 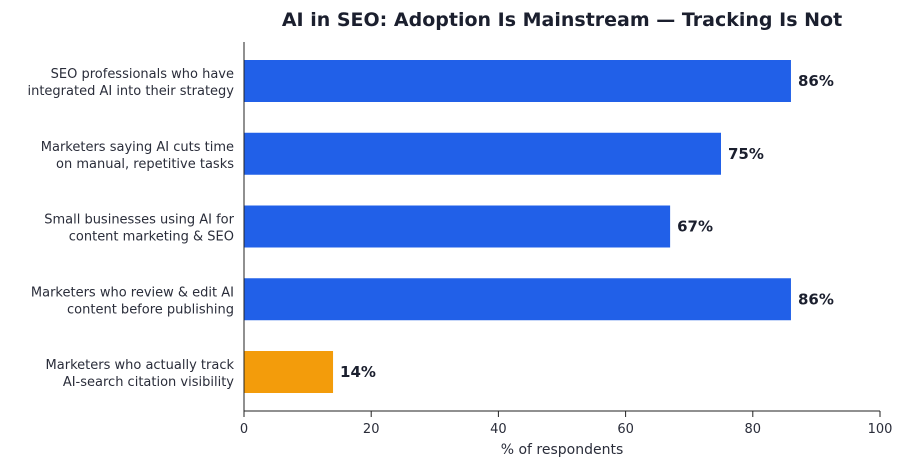 What do you see at coordinates (371, 429) in the screenshot?
I see `x-tick-label-20: 20` at bounding box center [371, 429].